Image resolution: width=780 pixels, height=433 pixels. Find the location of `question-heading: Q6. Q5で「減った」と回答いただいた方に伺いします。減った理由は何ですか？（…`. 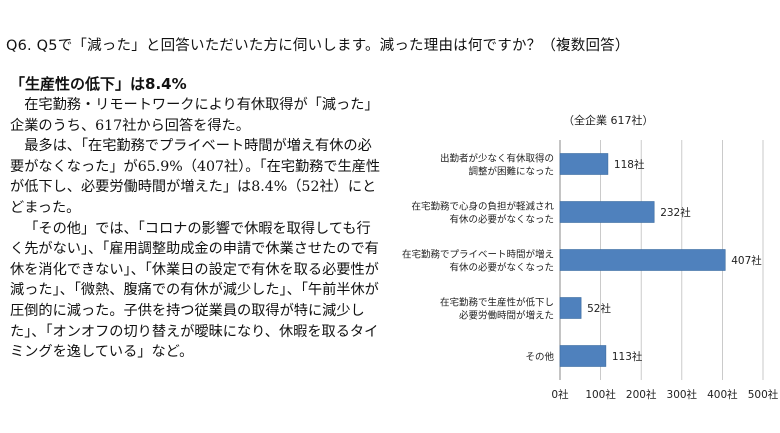

question-heading: Q6. Q5で「減った」と回答いただいた方に伺いします。減った理由は何ですか？（… is located at coordinates (318, 46).